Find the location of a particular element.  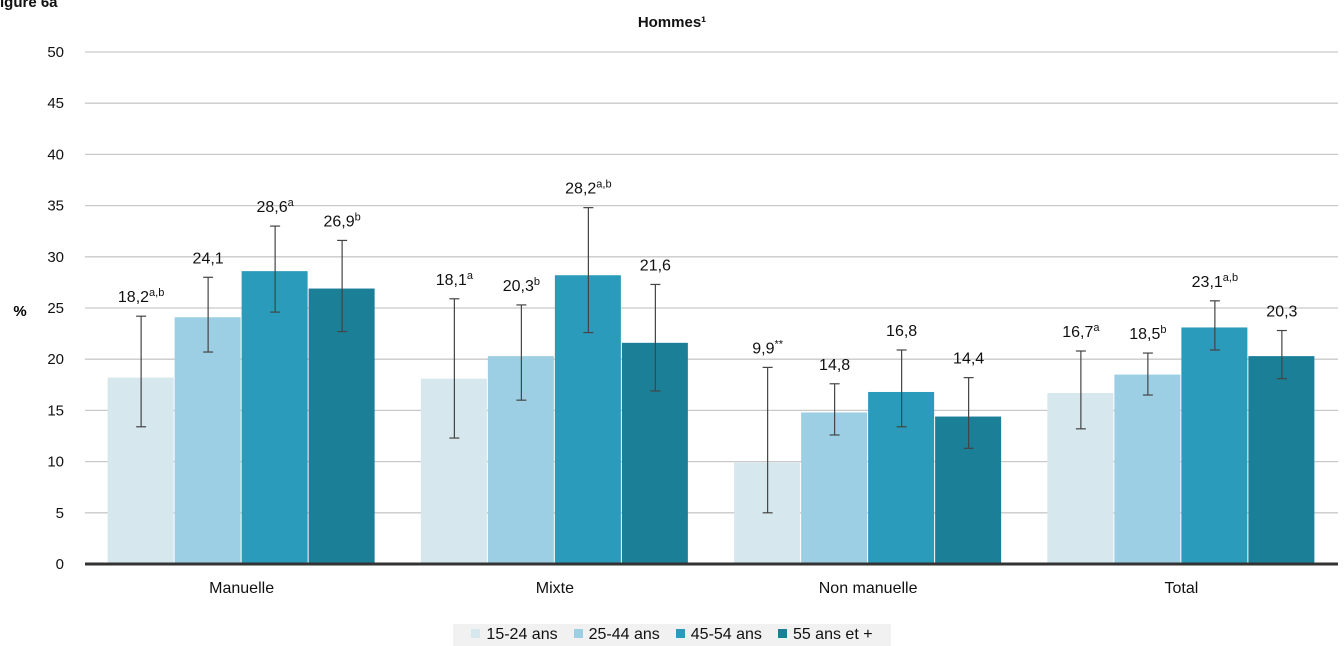

x-tick-label: Non manuelle is located at coordinates (868, 588).